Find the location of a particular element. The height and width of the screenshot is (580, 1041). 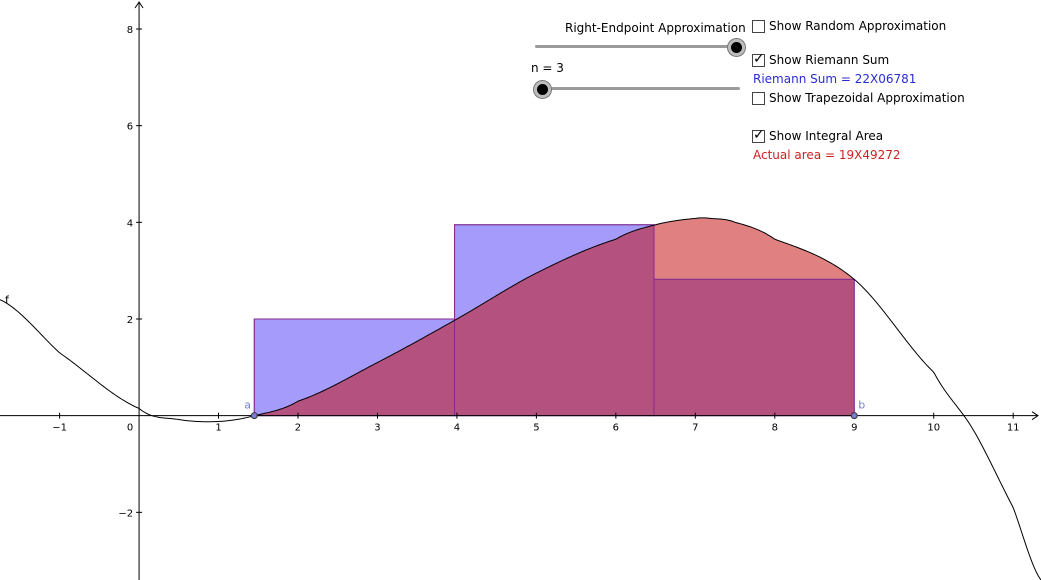

x-tick-label: 5 is located at coordinates (536, 428).